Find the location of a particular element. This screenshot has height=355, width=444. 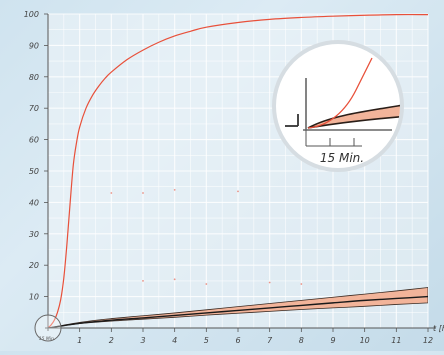

y-tick-label: 10 is located at coordinates (34, 297).